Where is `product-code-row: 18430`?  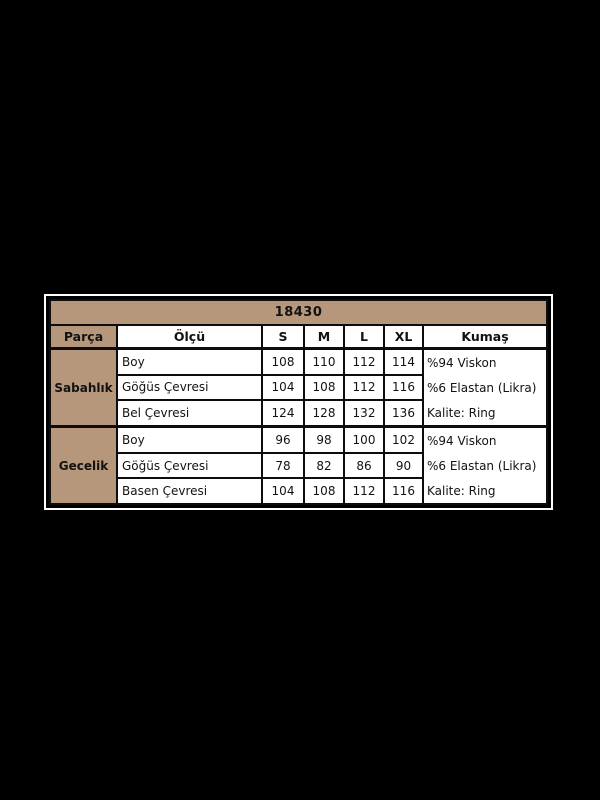 product-code-row: 18430 is located at coordinates (298, 312).